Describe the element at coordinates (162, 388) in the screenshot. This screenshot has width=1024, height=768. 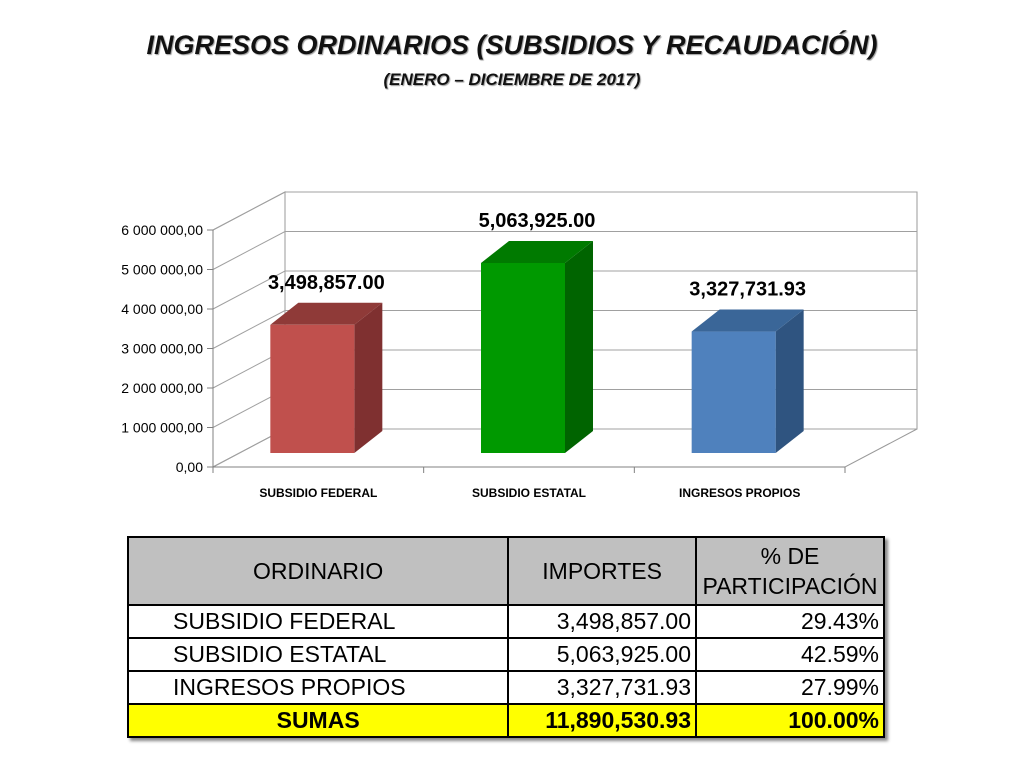
I see `y-tick-label: 2 000 000,00` at that location.